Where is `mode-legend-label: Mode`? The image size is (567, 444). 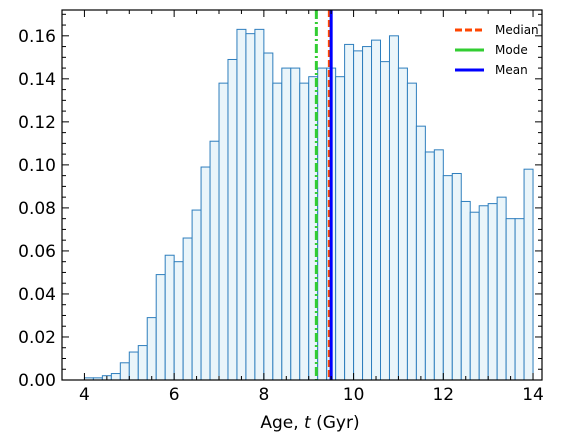 mode-legend-label: Mode is located at coordinates (511, 50).